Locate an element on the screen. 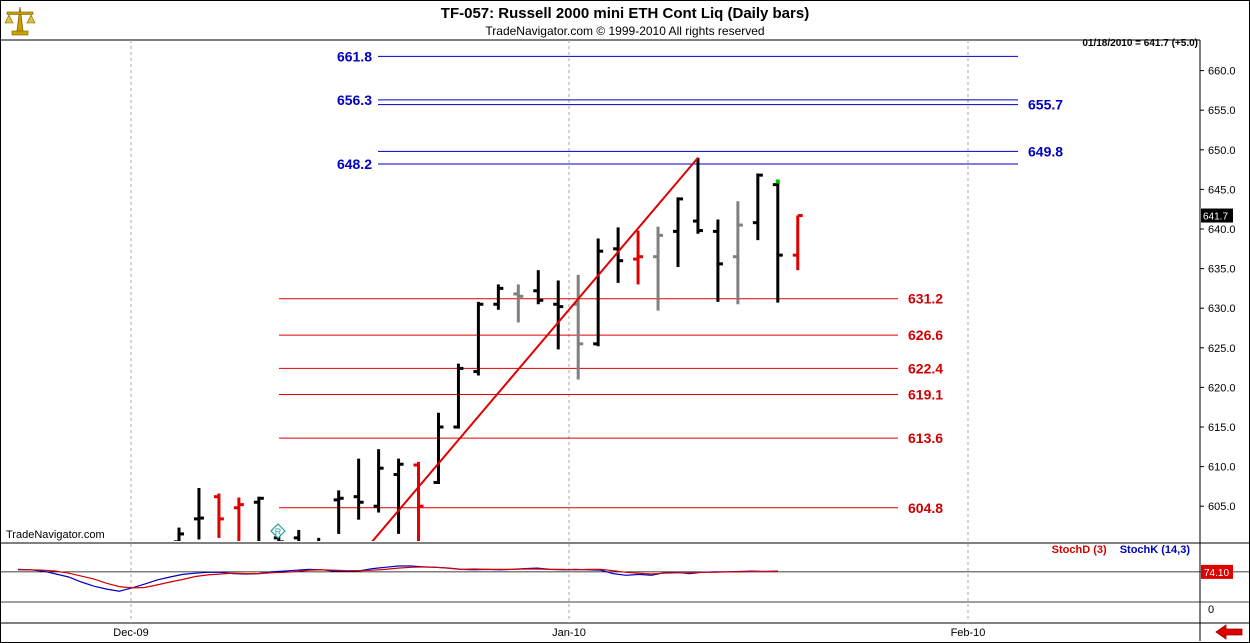 This screenshot has height=643, width=1250. resistance-label: 655.7 is located at coordinates (1045, 105).